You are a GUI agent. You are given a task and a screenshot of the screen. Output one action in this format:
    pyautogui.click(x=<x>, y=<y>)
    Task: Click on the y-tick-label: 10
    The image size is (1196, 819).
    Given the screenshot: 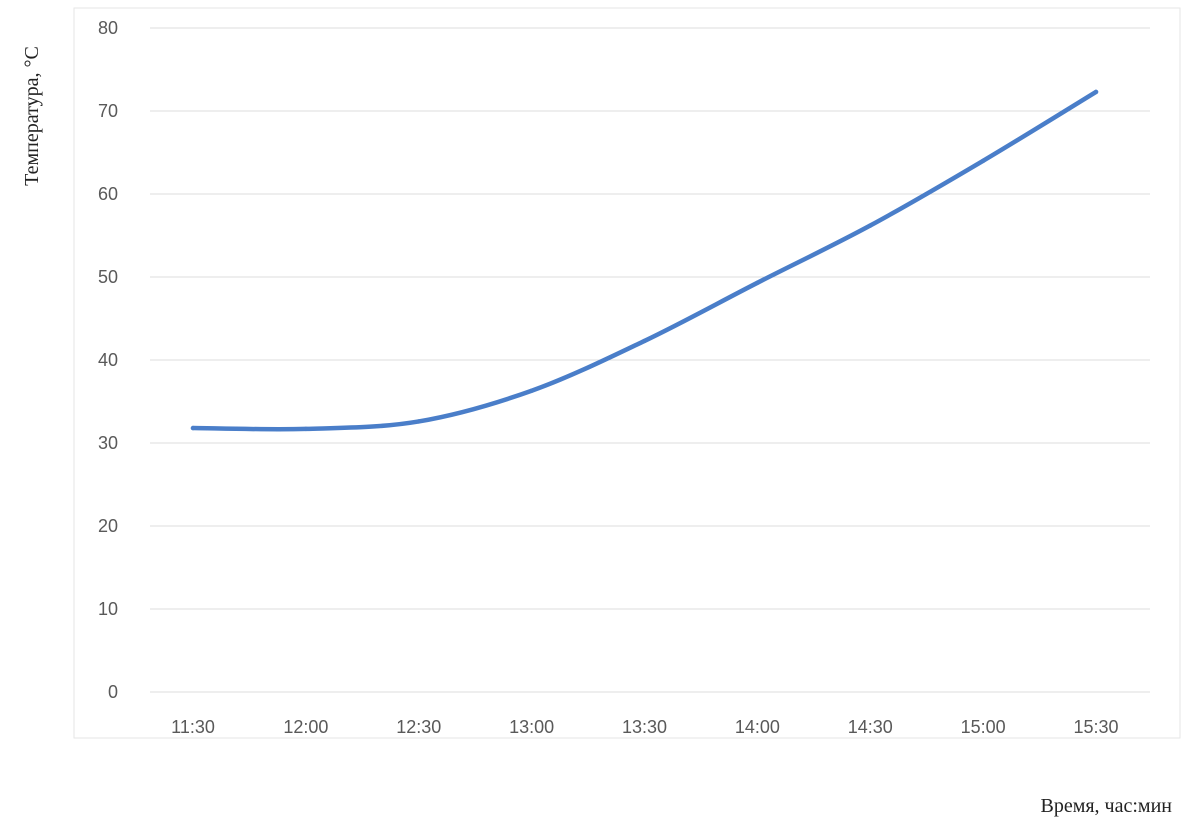 What is the action you would take?
    pyautogui.click(x=108, y=609)
    